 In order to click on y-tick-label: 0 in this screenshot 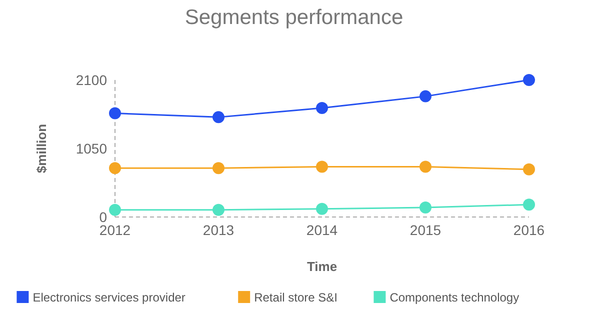, I will do `click(103, 217)`.